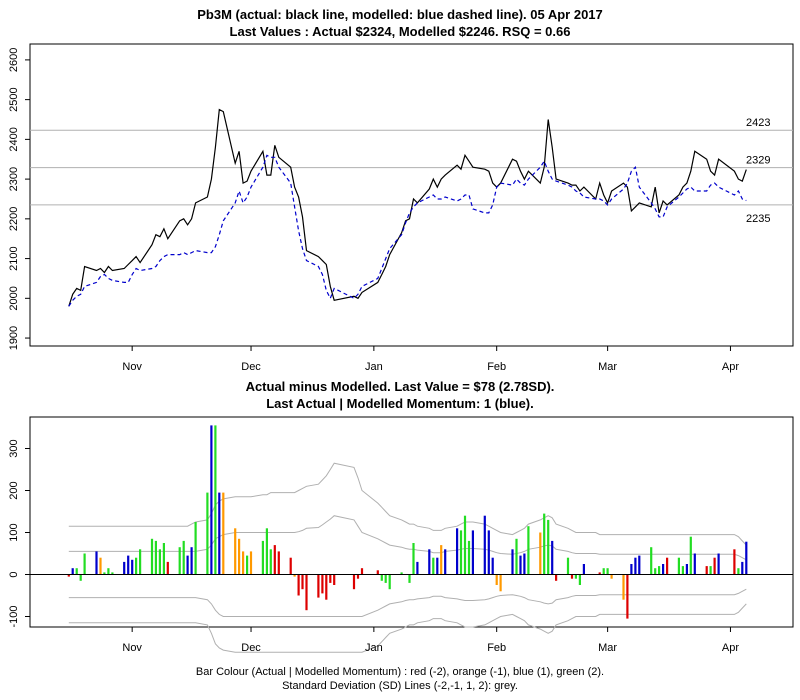  What do you see at coordinates (496, 367) in the screenshot?
I see `x-tick-label: Feb` at bounding box center [496, 367].